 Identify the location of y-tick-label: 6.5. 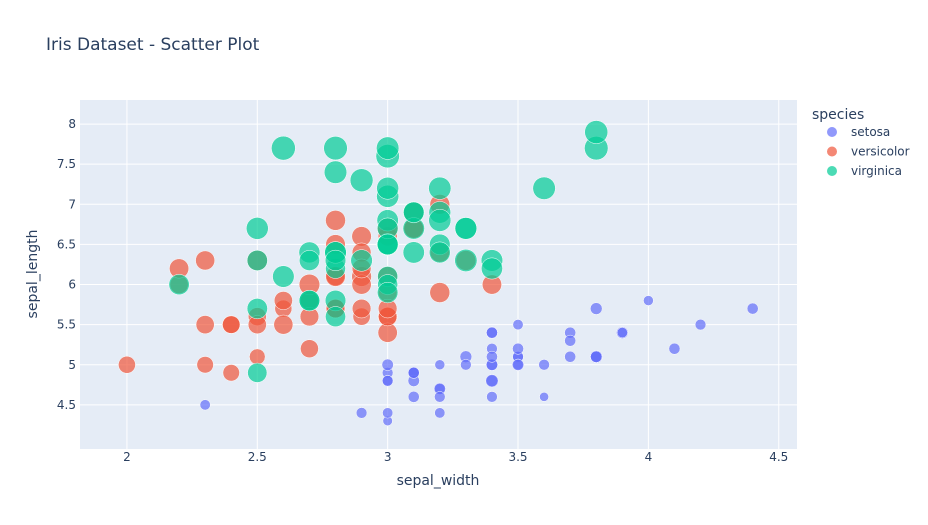
(66, 244).